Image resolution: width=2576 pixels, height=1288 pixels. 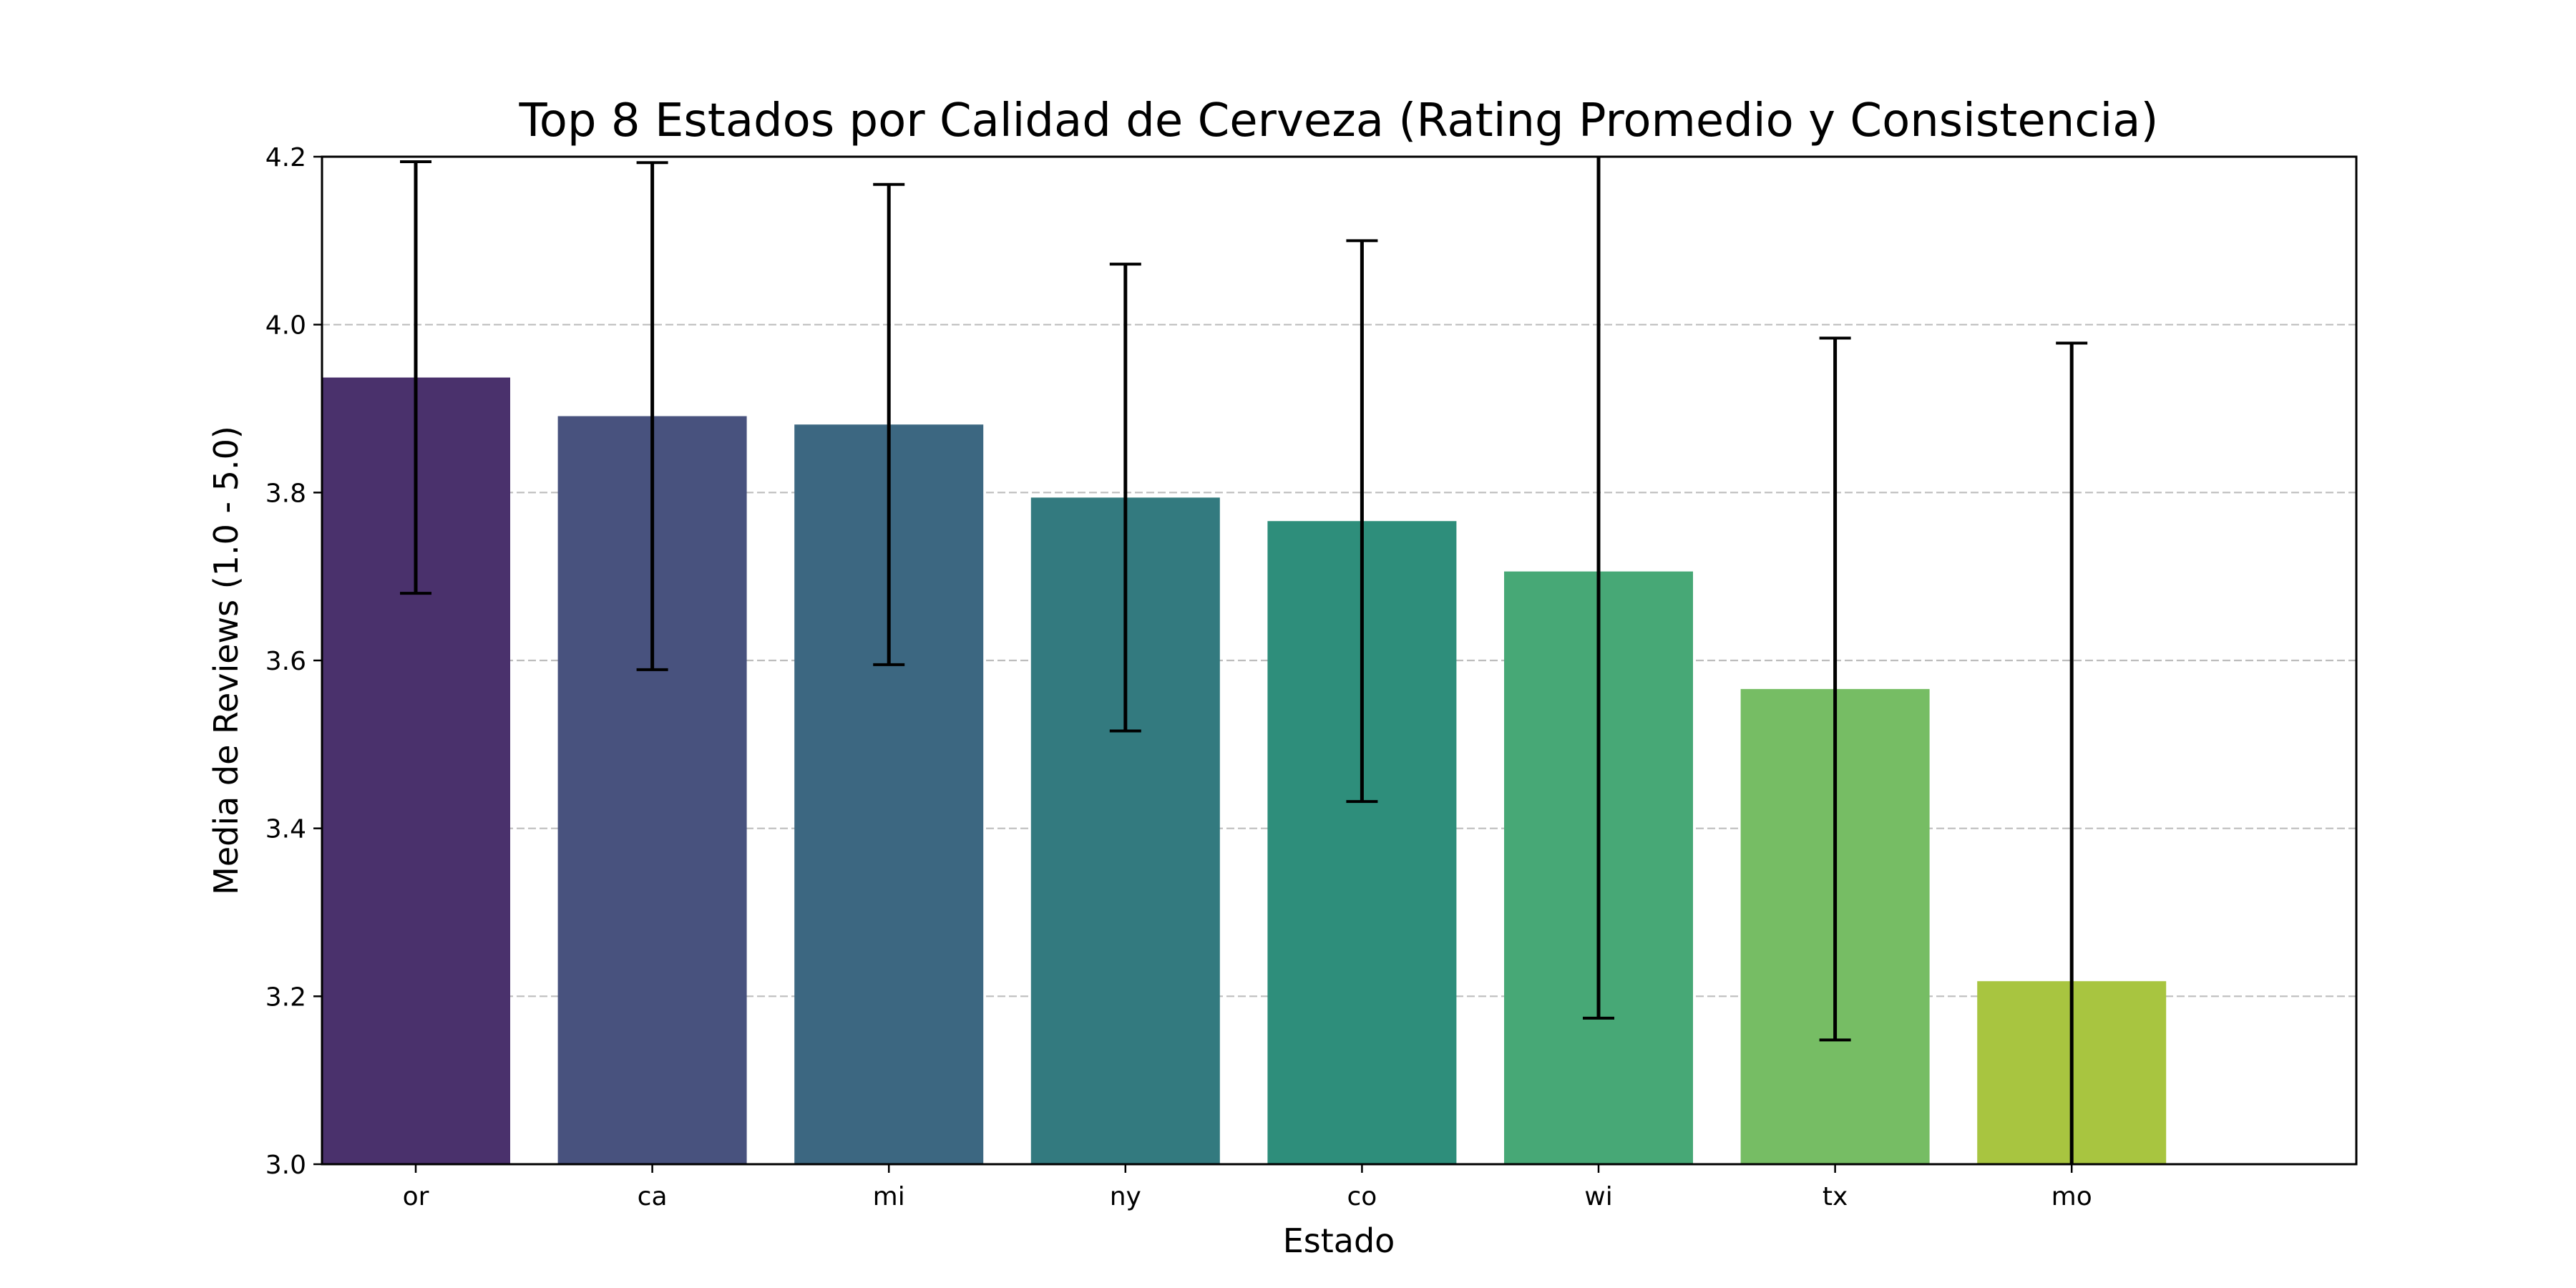 I want to click on y-tick-label: 4.2, so click(x=285, y=157).